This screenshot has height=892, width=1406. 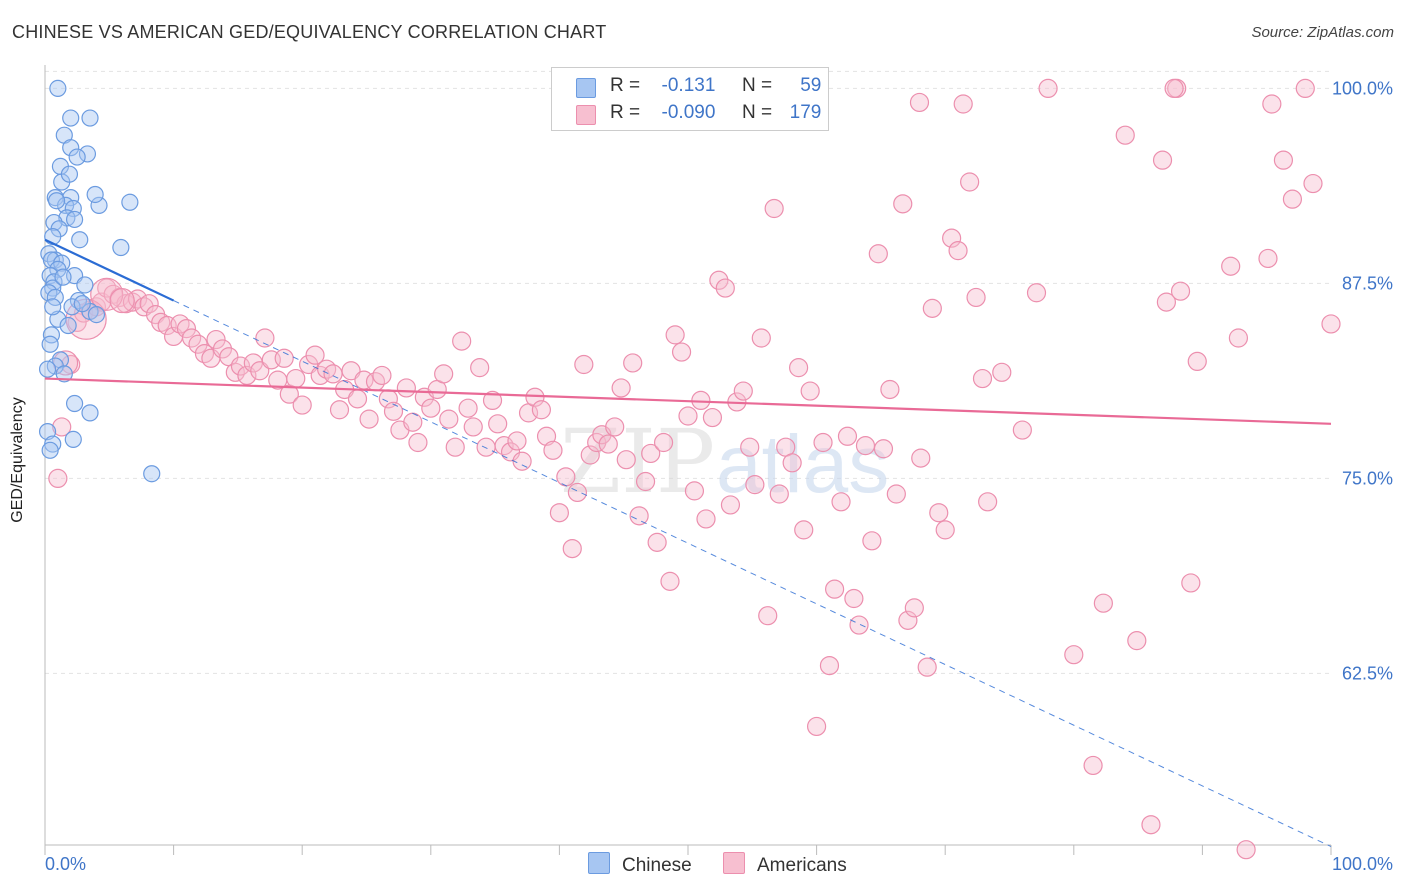 I want to click on legend-chinese-text: R = -0.131 N = 59, so click(x=715, y=86).